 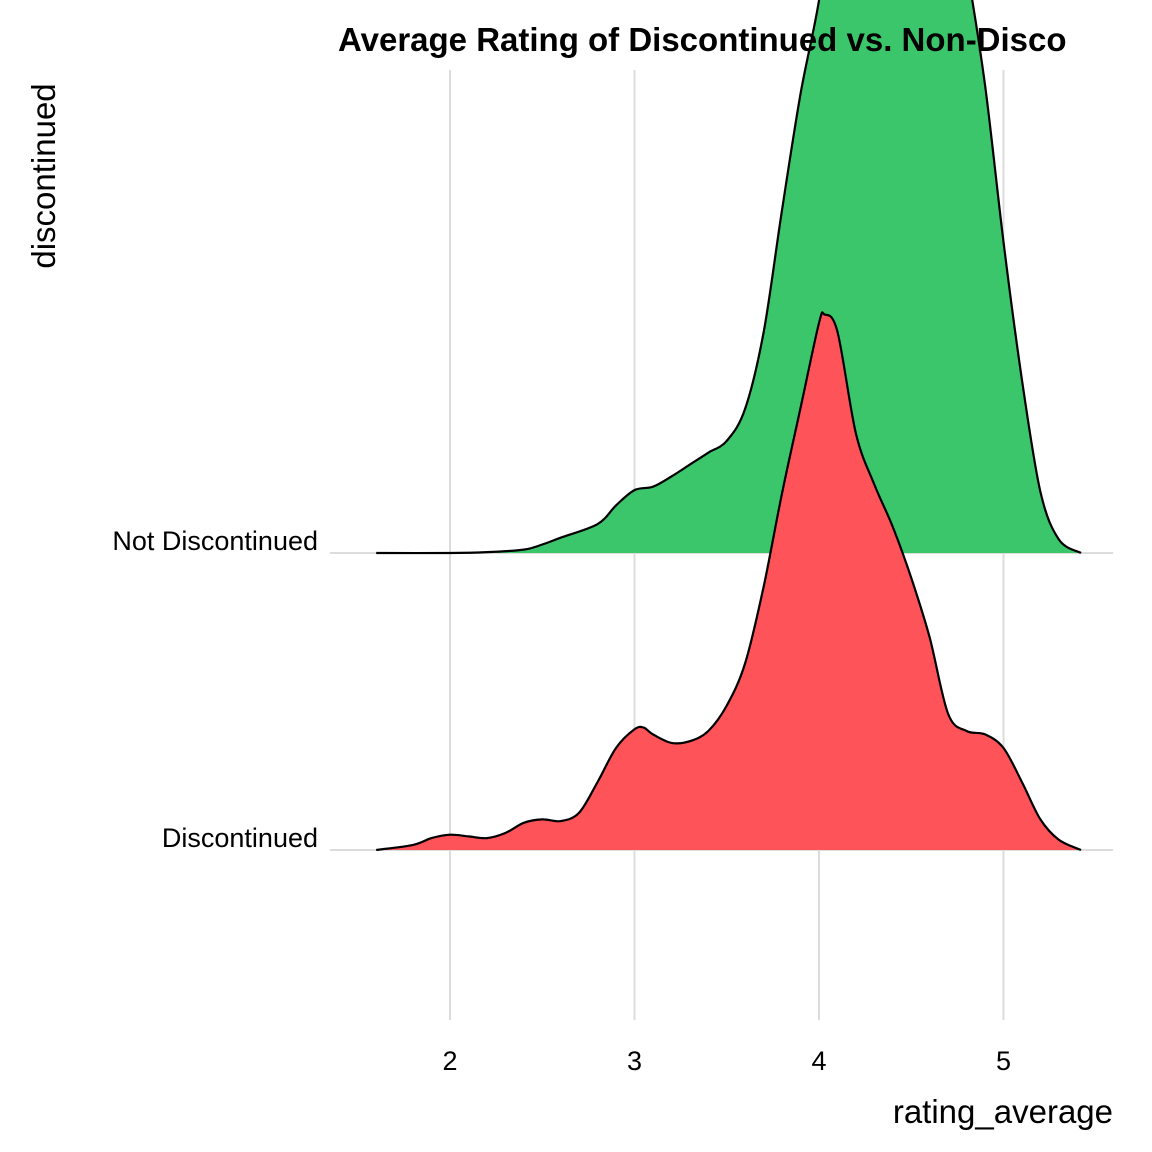 I want to click on x-tick-label-3: 3, so click(x=634, y=1061).